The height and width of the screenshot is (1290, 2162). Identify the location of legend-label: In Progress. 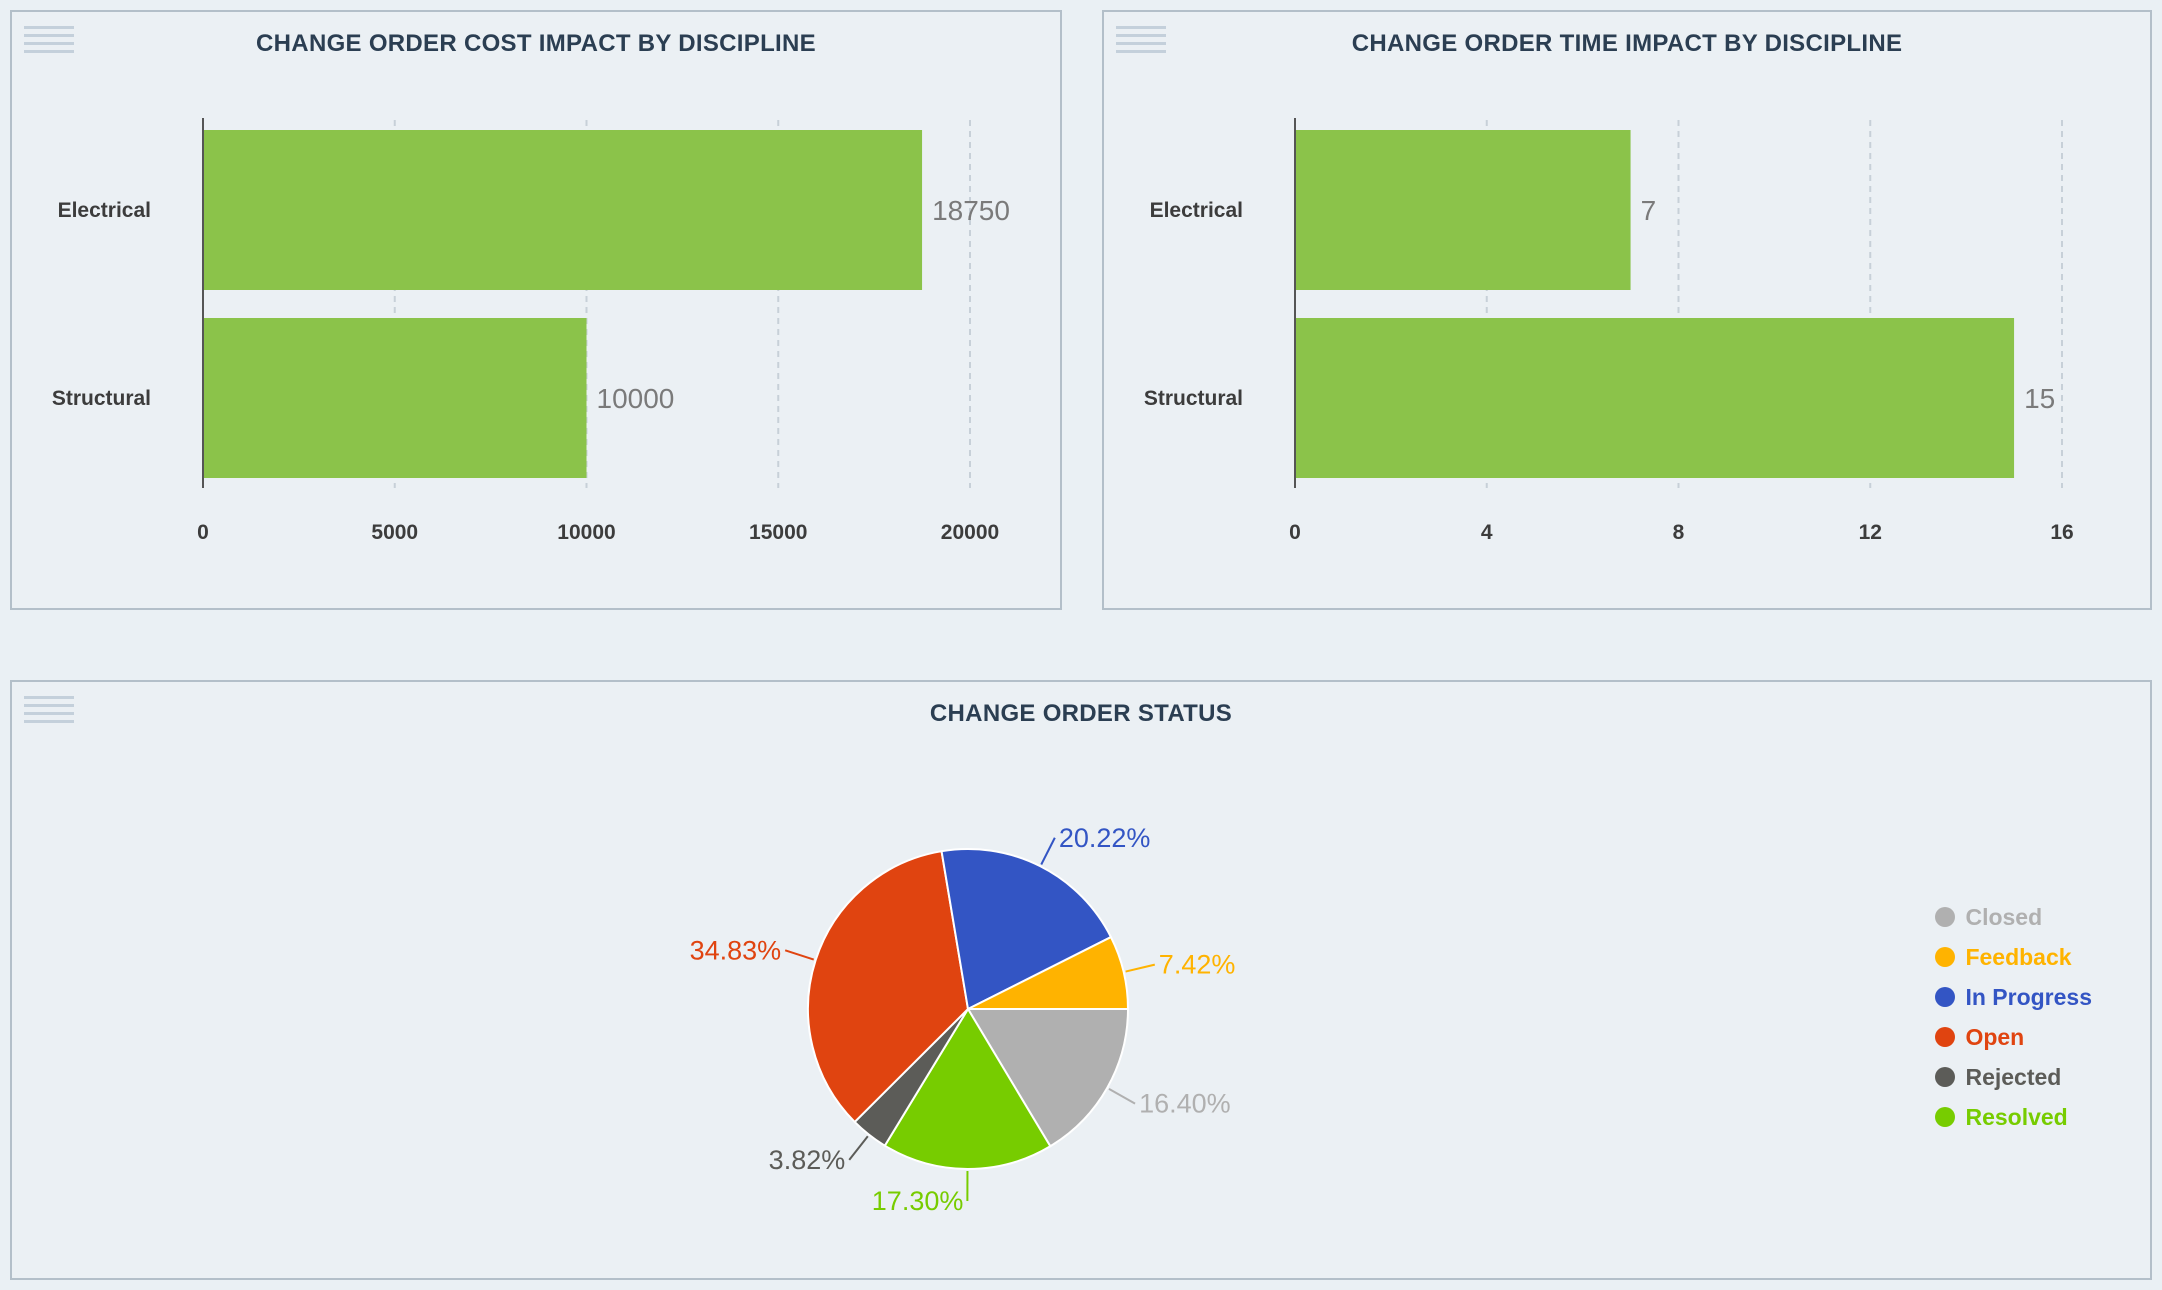
(2028, 996).